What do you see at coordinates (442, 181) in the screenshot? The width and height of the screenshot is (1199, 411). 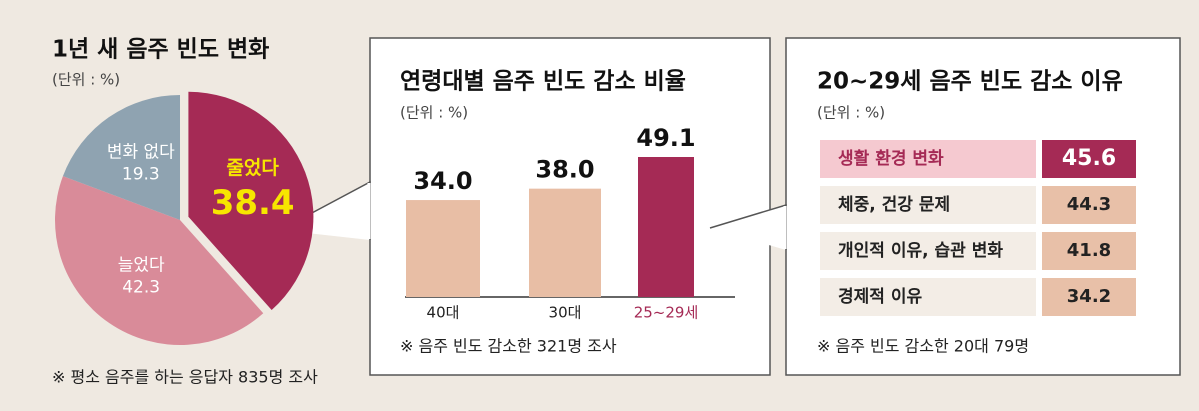 I see `value-label: 34.0` at bounding box center [442, 181].